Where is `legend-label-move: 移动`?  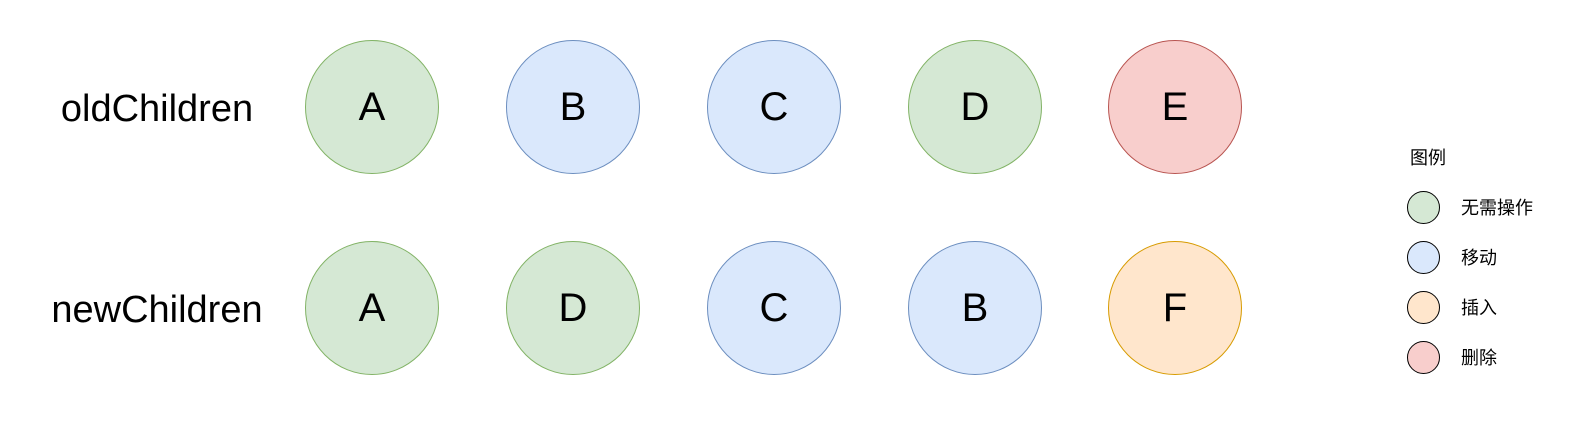
legend-label-move: 移动 is located at coordinates (1479, 258).